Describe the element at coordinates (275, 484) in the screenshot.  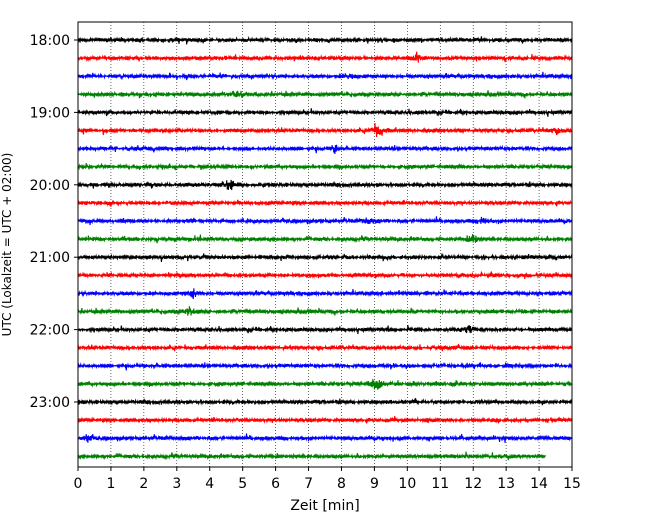
I see `x-tick-label: 6` at that location.